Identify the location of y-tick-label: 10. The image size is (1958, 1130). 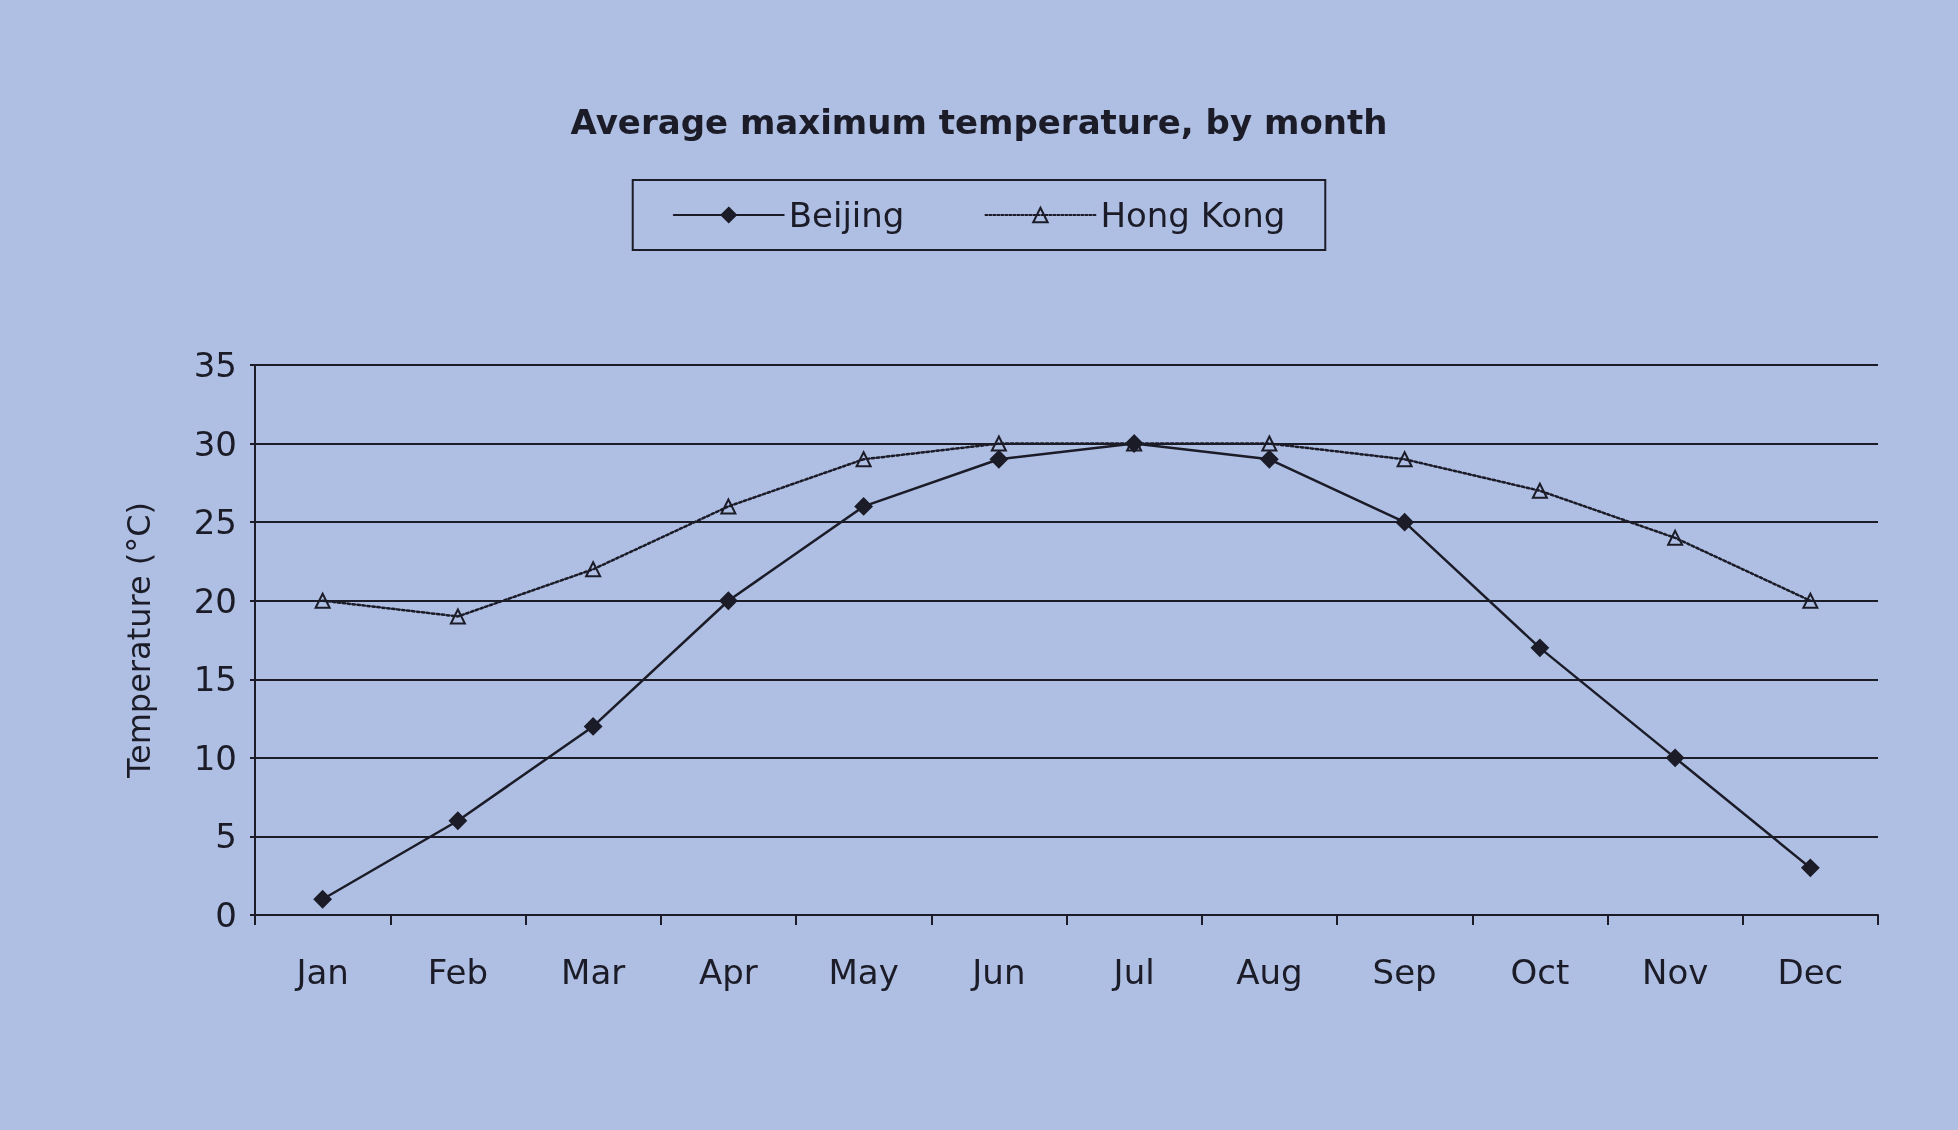
(215, 757).